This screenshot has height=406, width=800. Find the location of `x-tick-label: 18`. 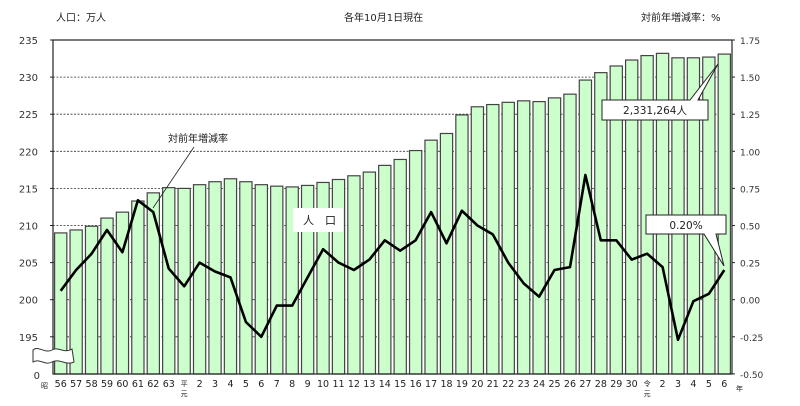

x-tick-label: 18 is located at coordinates (446, 384).